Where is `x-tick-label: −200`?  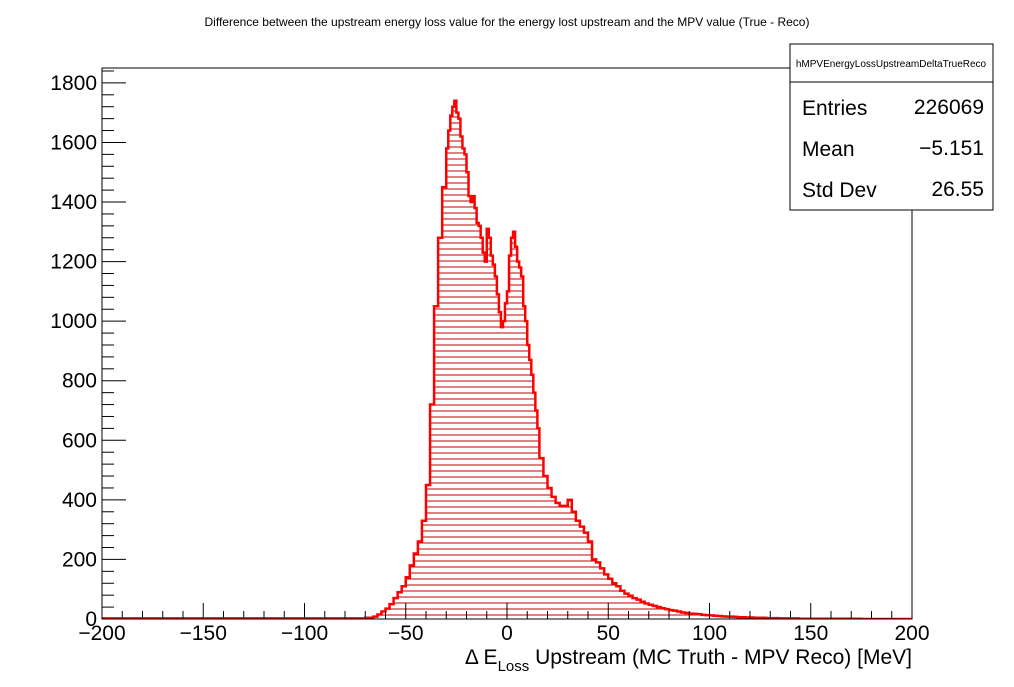
x-tick-label: −200 is located at coordinates (101, 633).